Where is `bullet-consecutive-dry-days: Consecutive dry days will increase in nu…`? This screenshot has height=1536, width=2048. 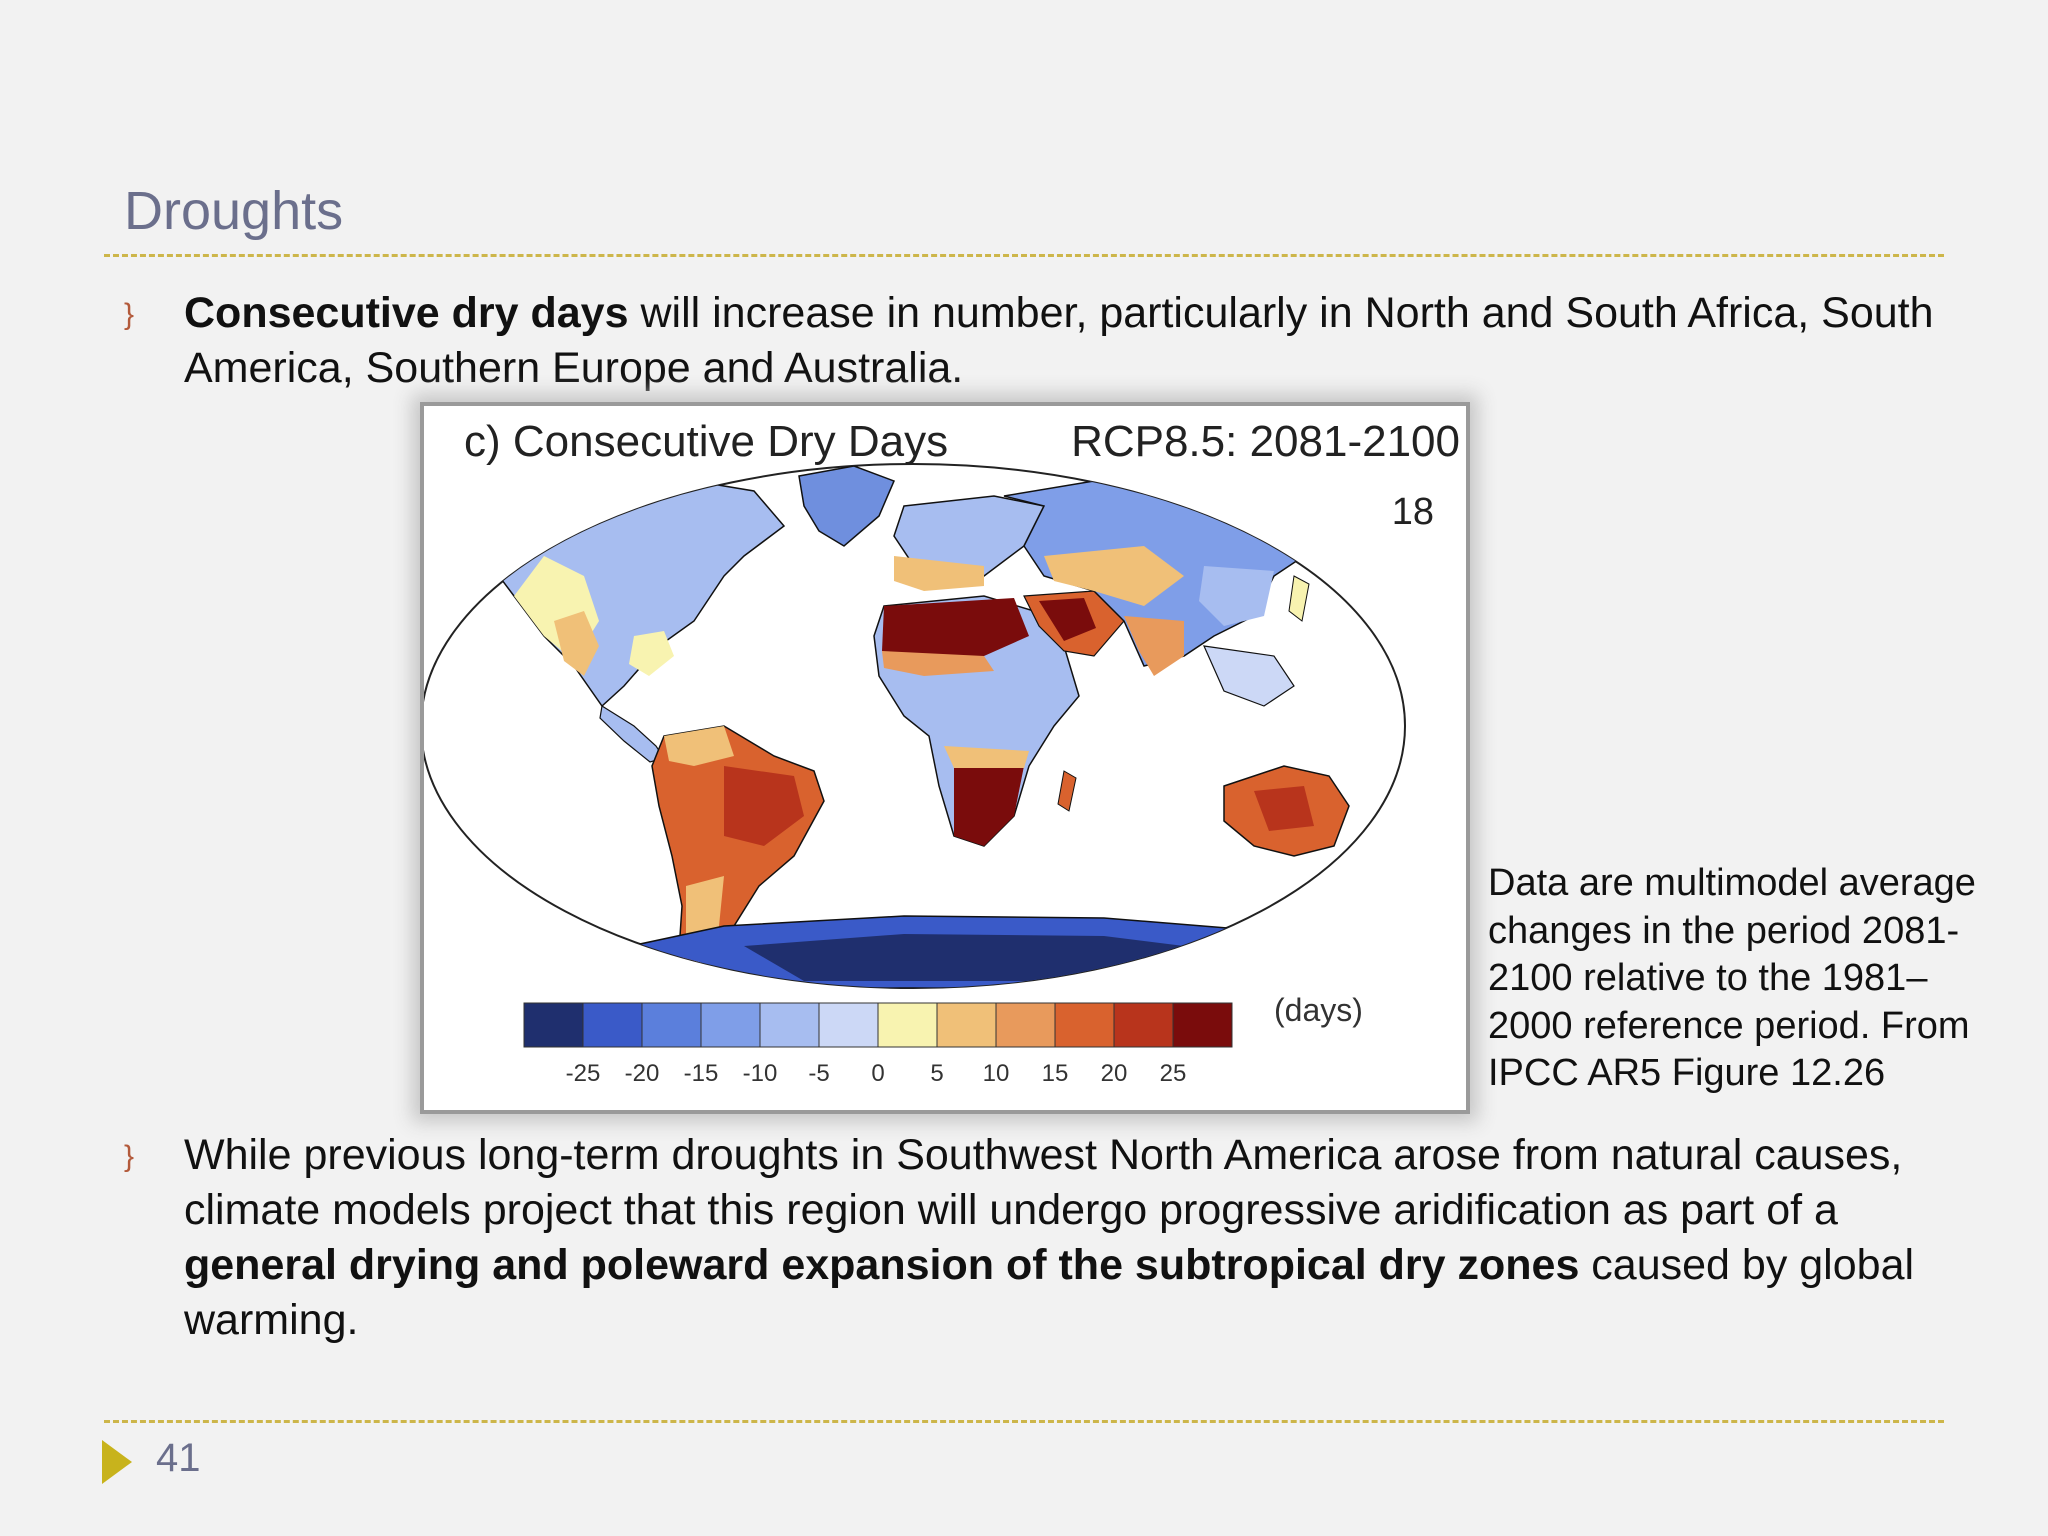
bullet-consecutive-dry-days: Consecutive dry days will increase in nu… is located at coordinates (1064, 341).